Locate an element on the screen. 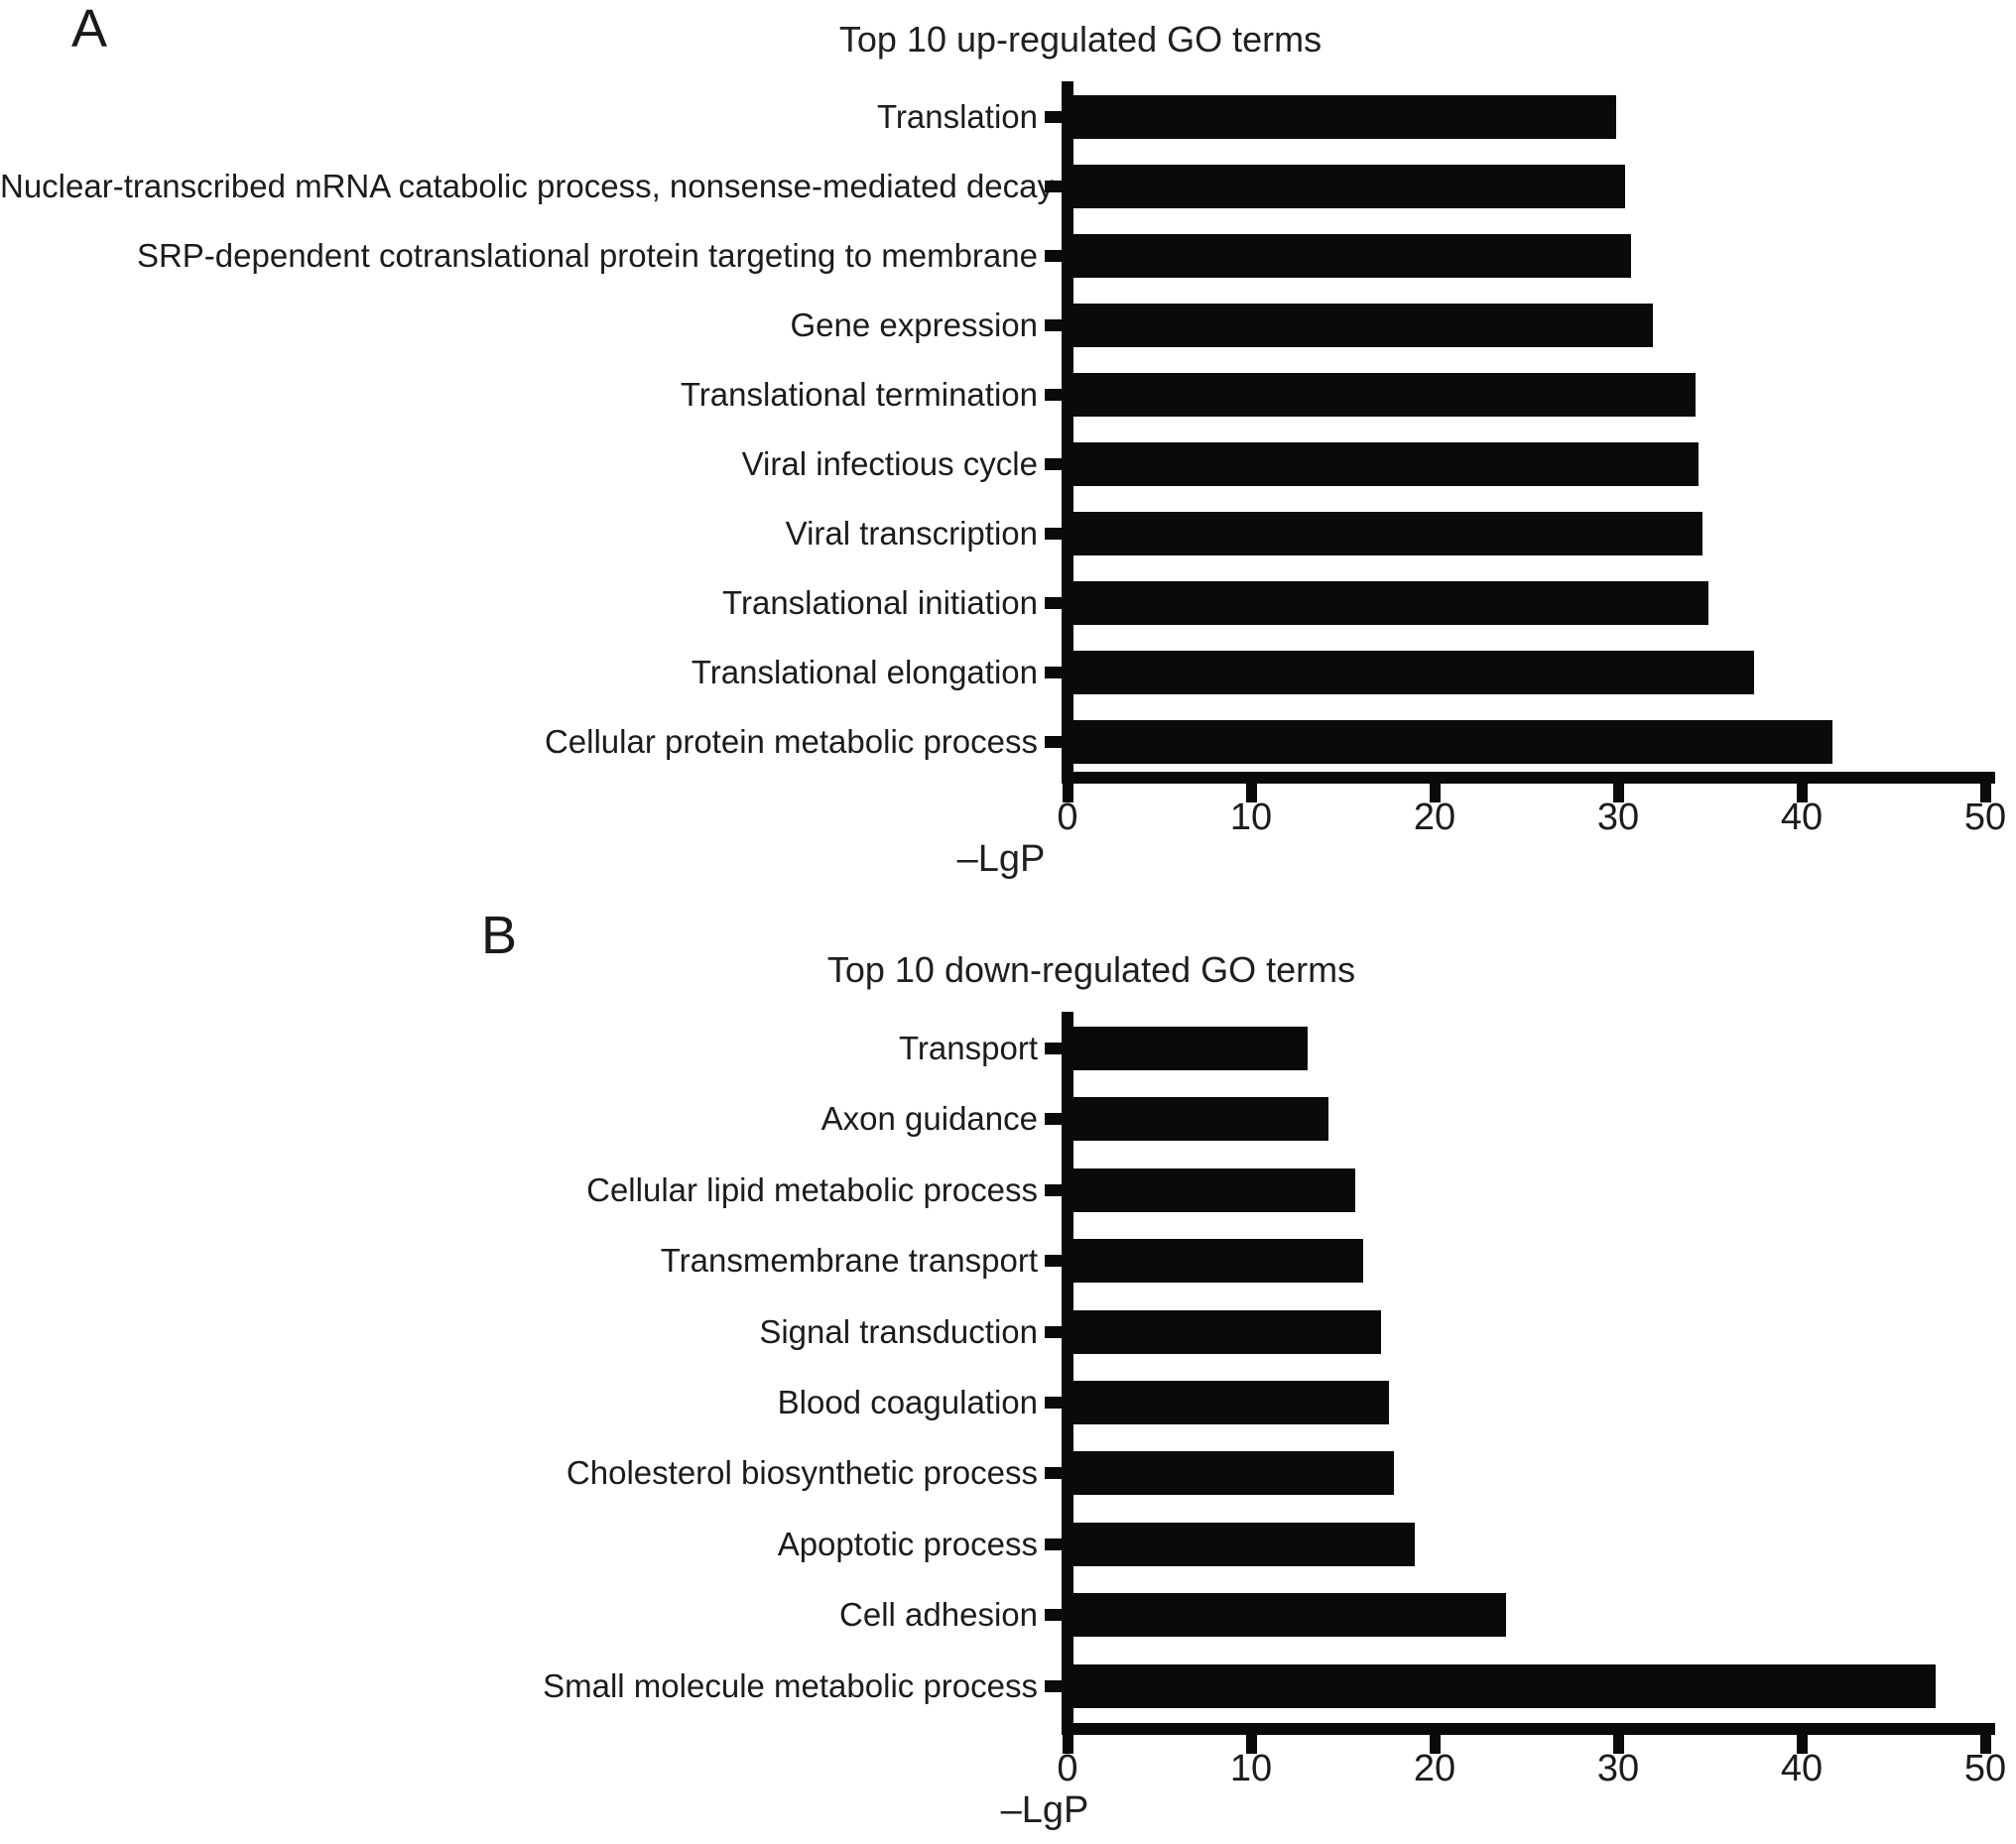  panel-b-letter: B is located at coordinates (499, 935).